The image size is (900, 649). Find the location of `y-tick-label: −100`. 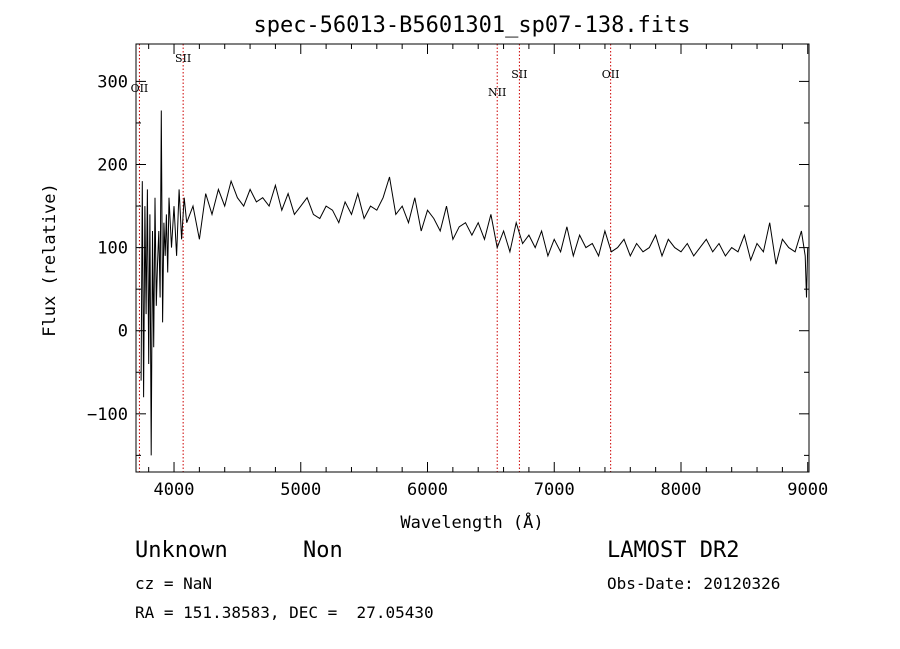

y-tick-label: −100 is located at coordinates (107, 415).